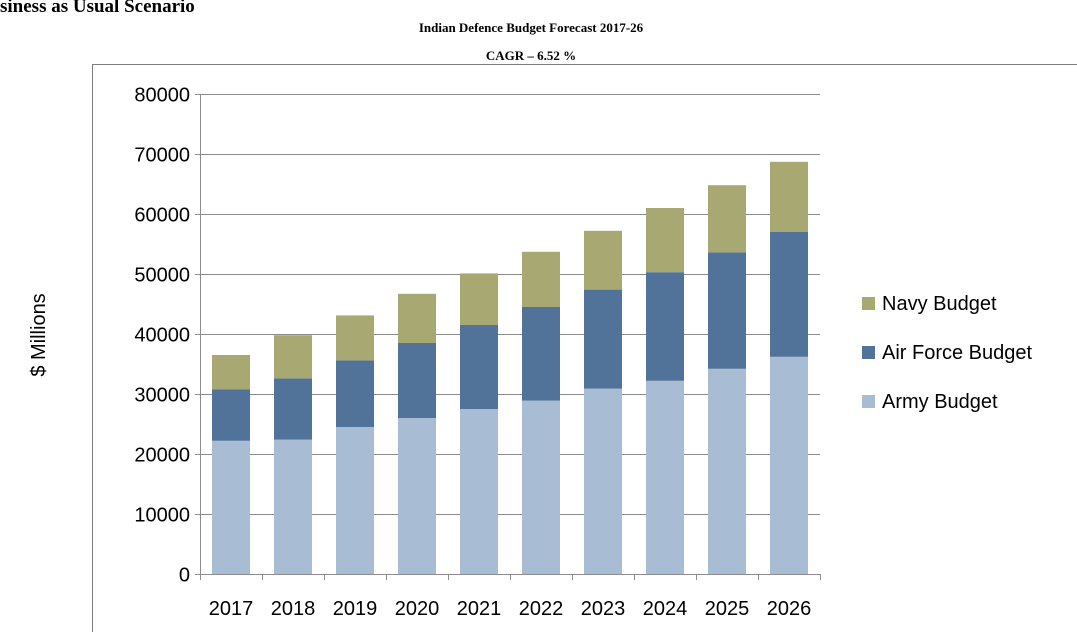 The height and width of the screenshot is (632, 1077). I want to click on y-tick-label: 50000, so click(162, 276).